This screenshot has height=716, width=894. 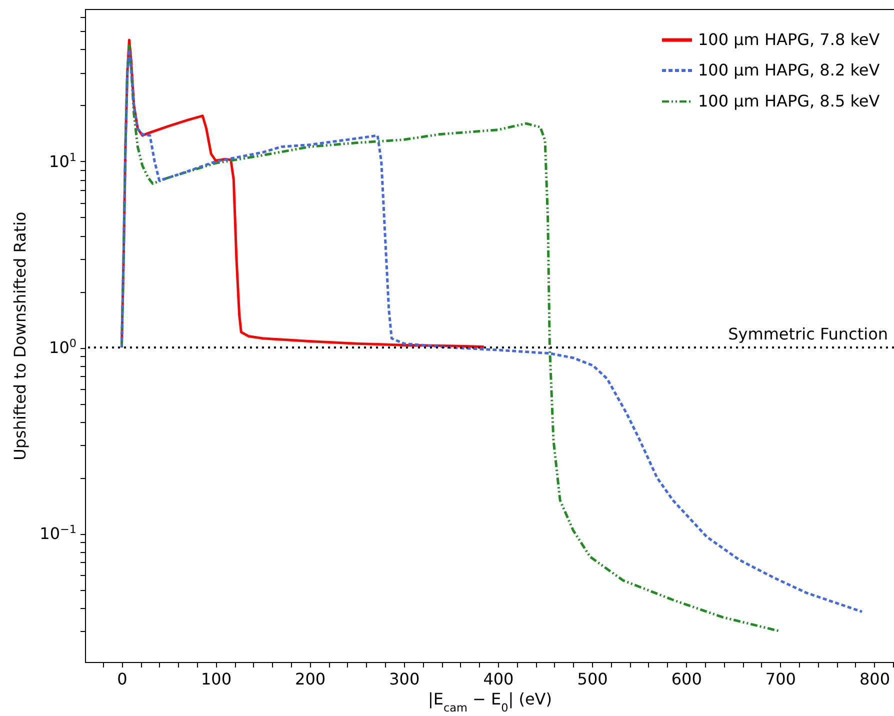 I want to click on x-tick-label: 600, so click(x=686, y=679).